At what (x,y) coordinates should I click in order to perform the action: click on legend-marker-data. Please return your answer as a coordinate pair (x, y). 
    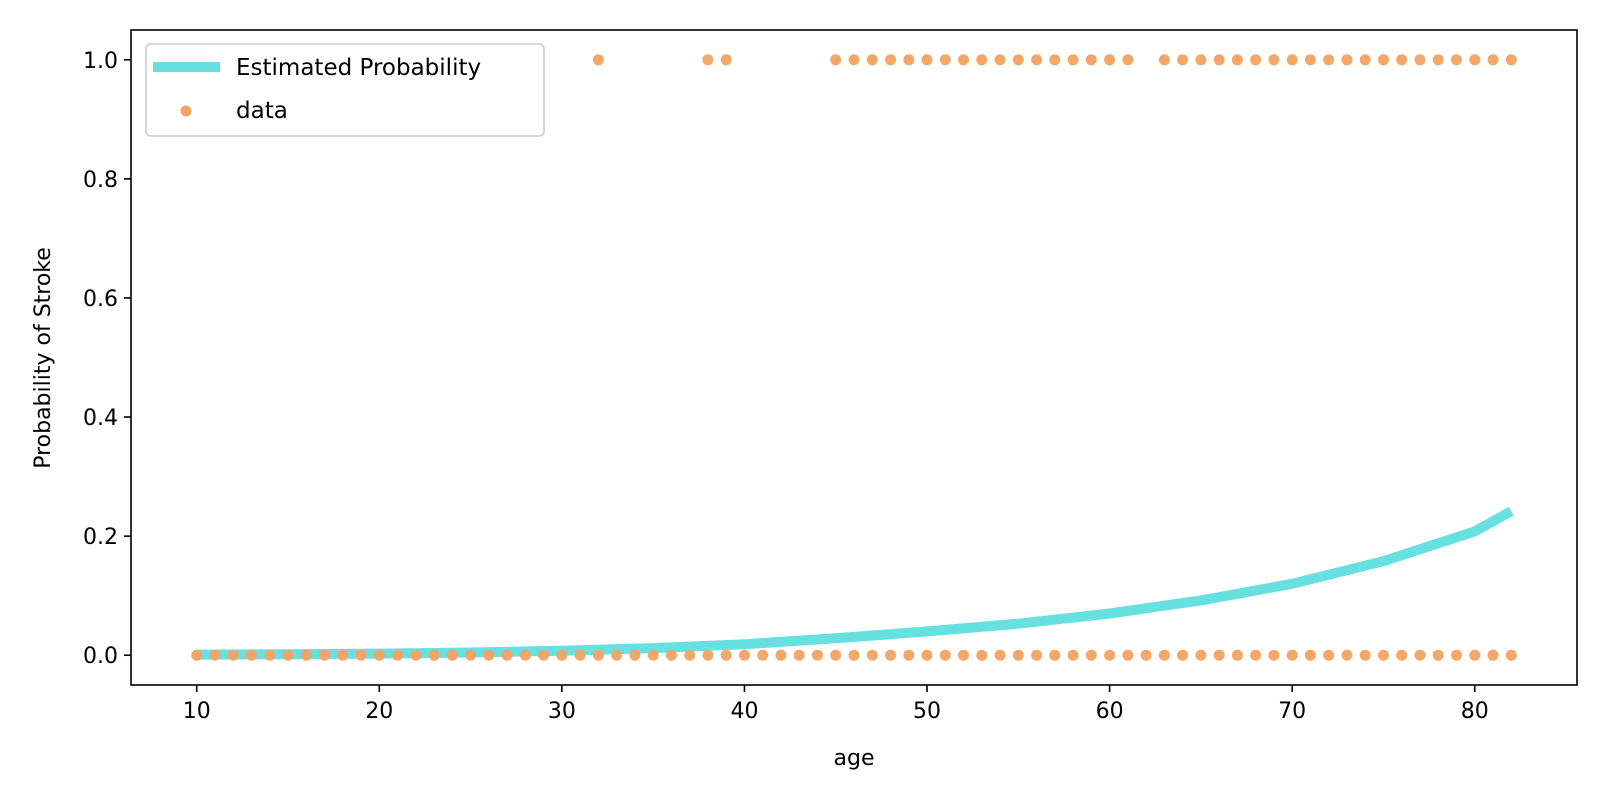
    Looking at the image, I should click on (186, 111).